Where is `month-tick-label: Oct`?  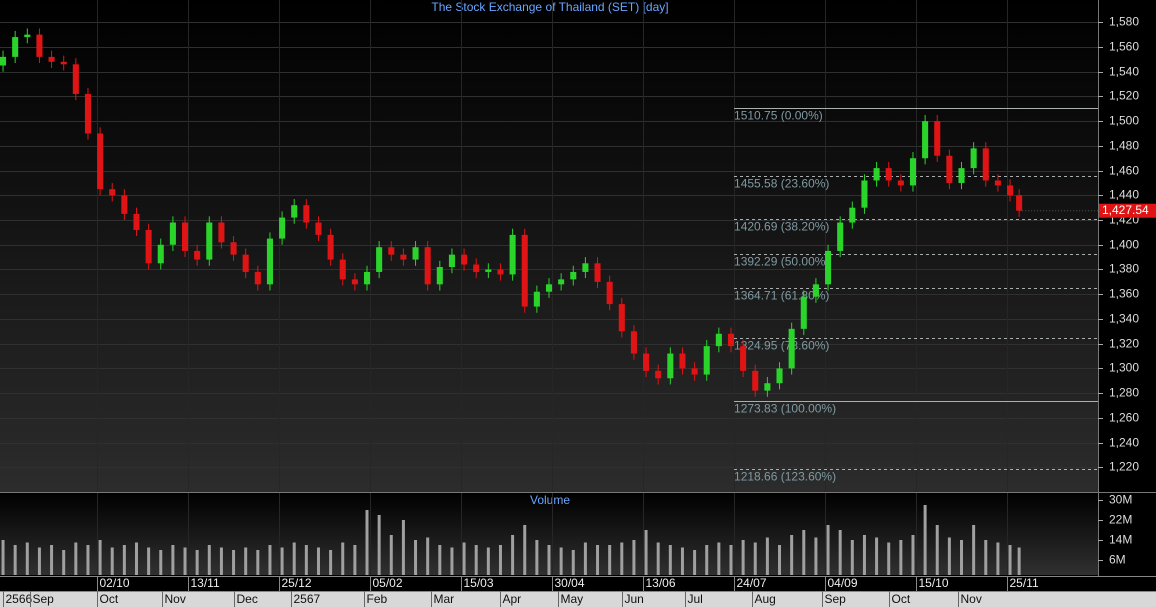
month-tick-label: Oct is located at coordinates (901, 599).